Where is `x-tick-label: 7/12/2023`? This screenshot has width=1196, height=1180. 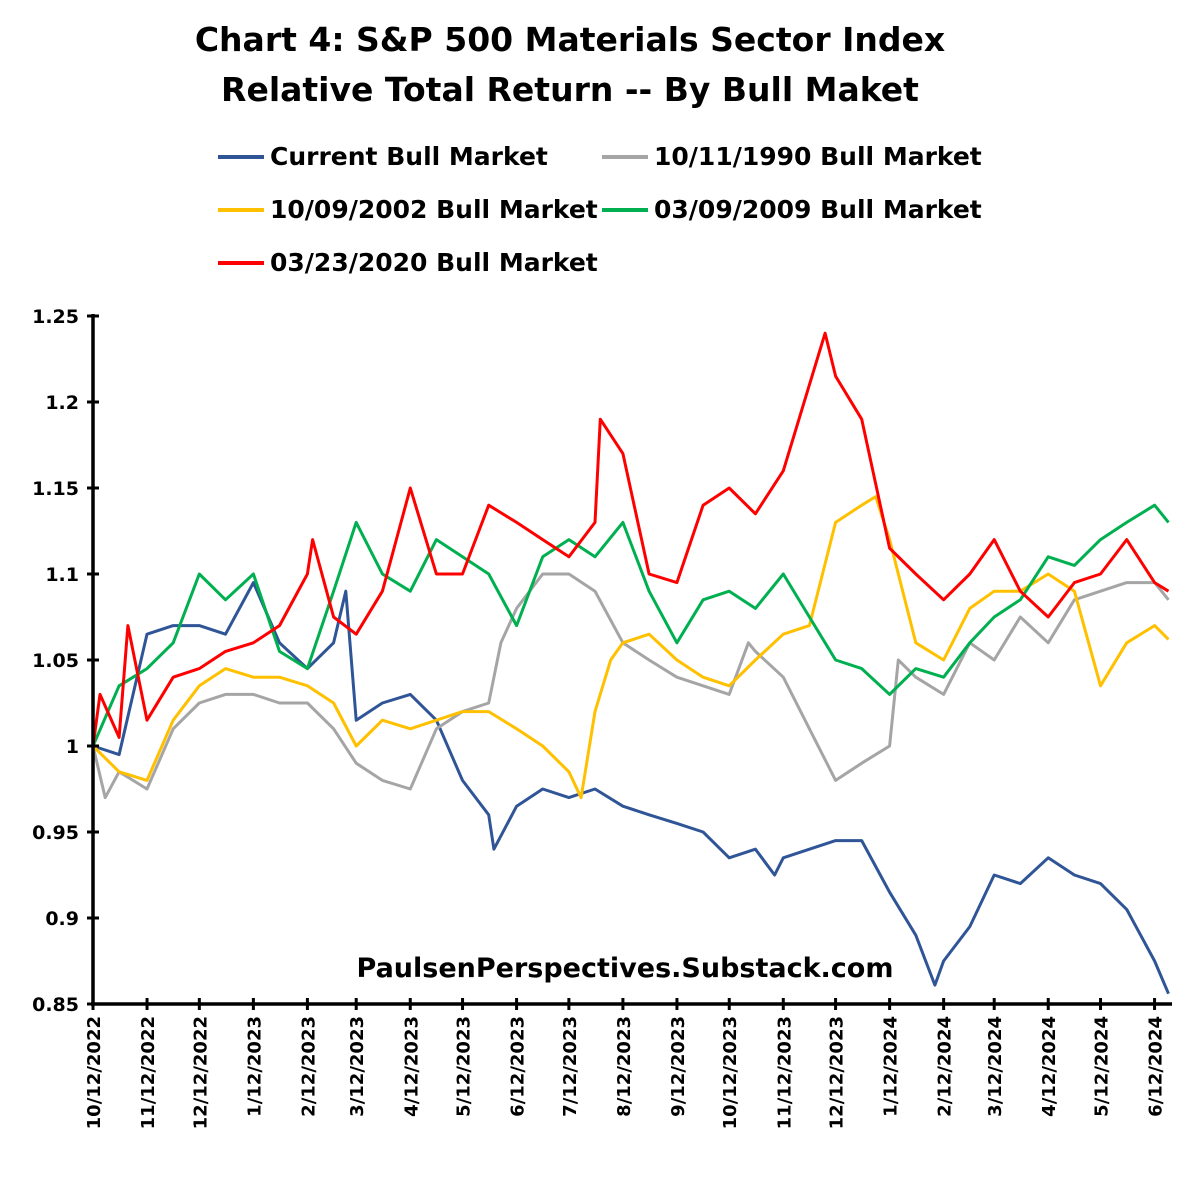
x-tick-label: 7/12/2023 is located at coordinates (570, 1066).